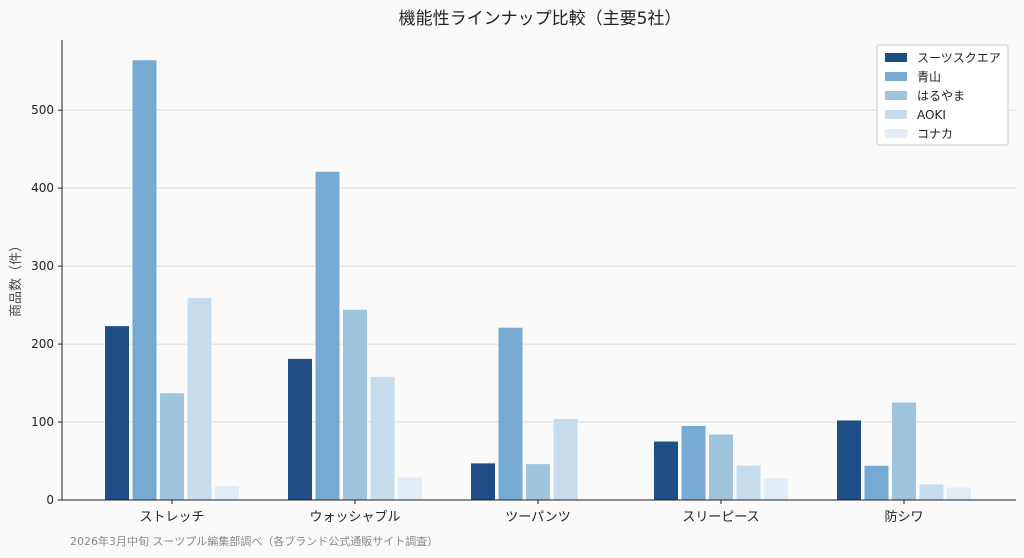  What do you see at coordinates (959, 58) in the screenshot?
I see `legend-label-0: スーツスクエア` at bounding box center [959, 58].